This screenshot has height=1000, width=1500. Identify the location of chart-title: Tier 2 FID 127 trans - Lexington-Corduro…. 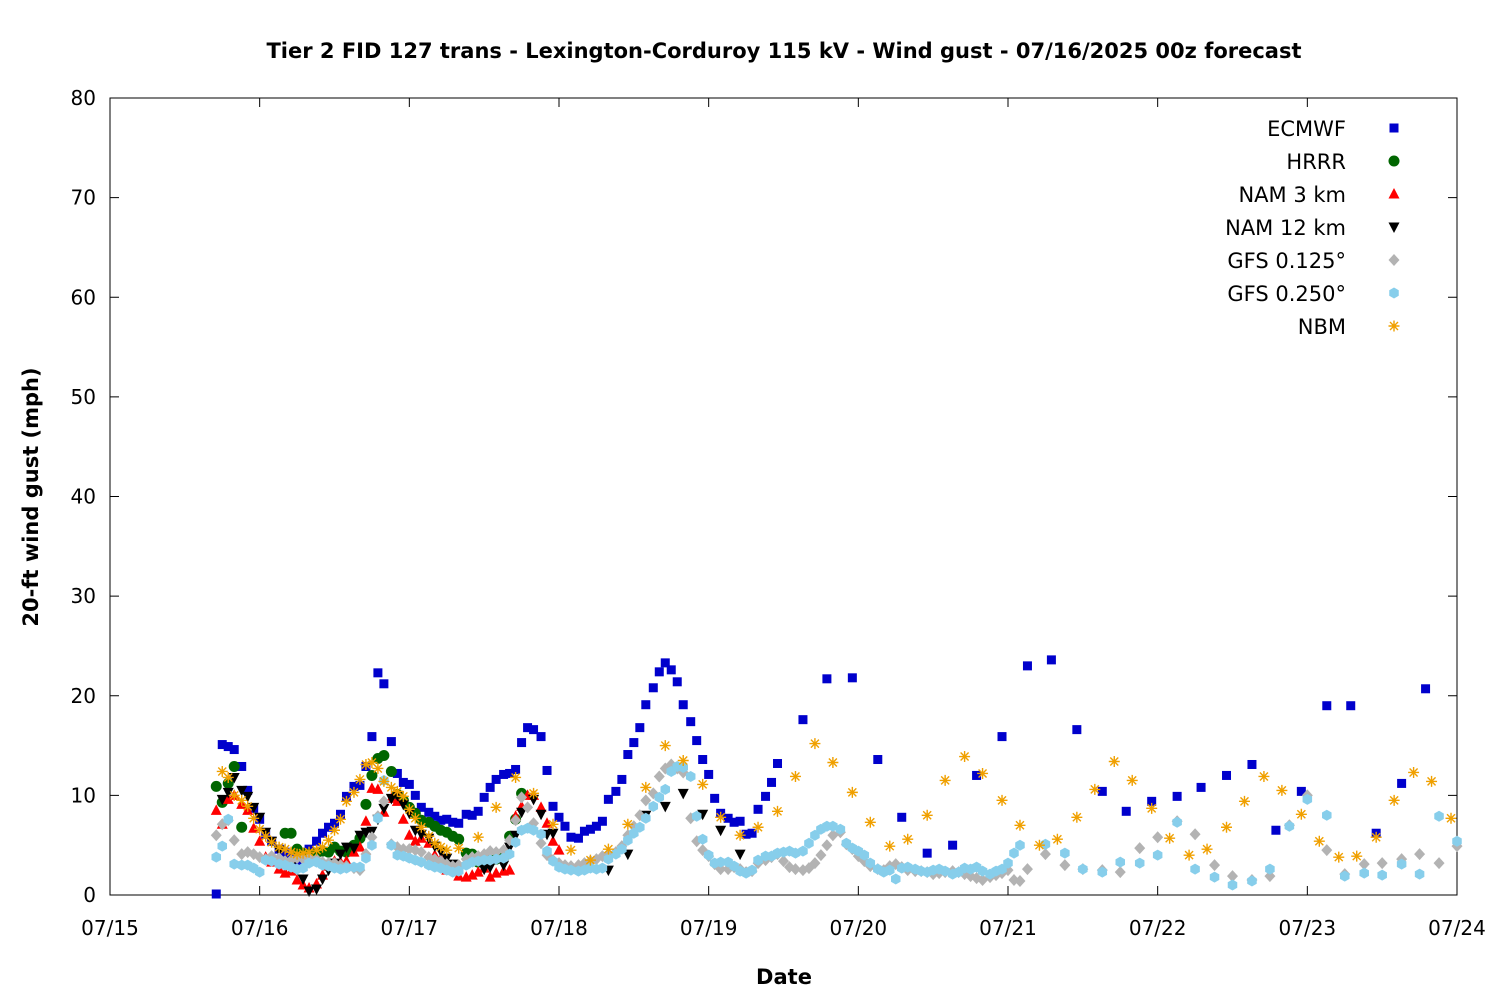
(783, 51).